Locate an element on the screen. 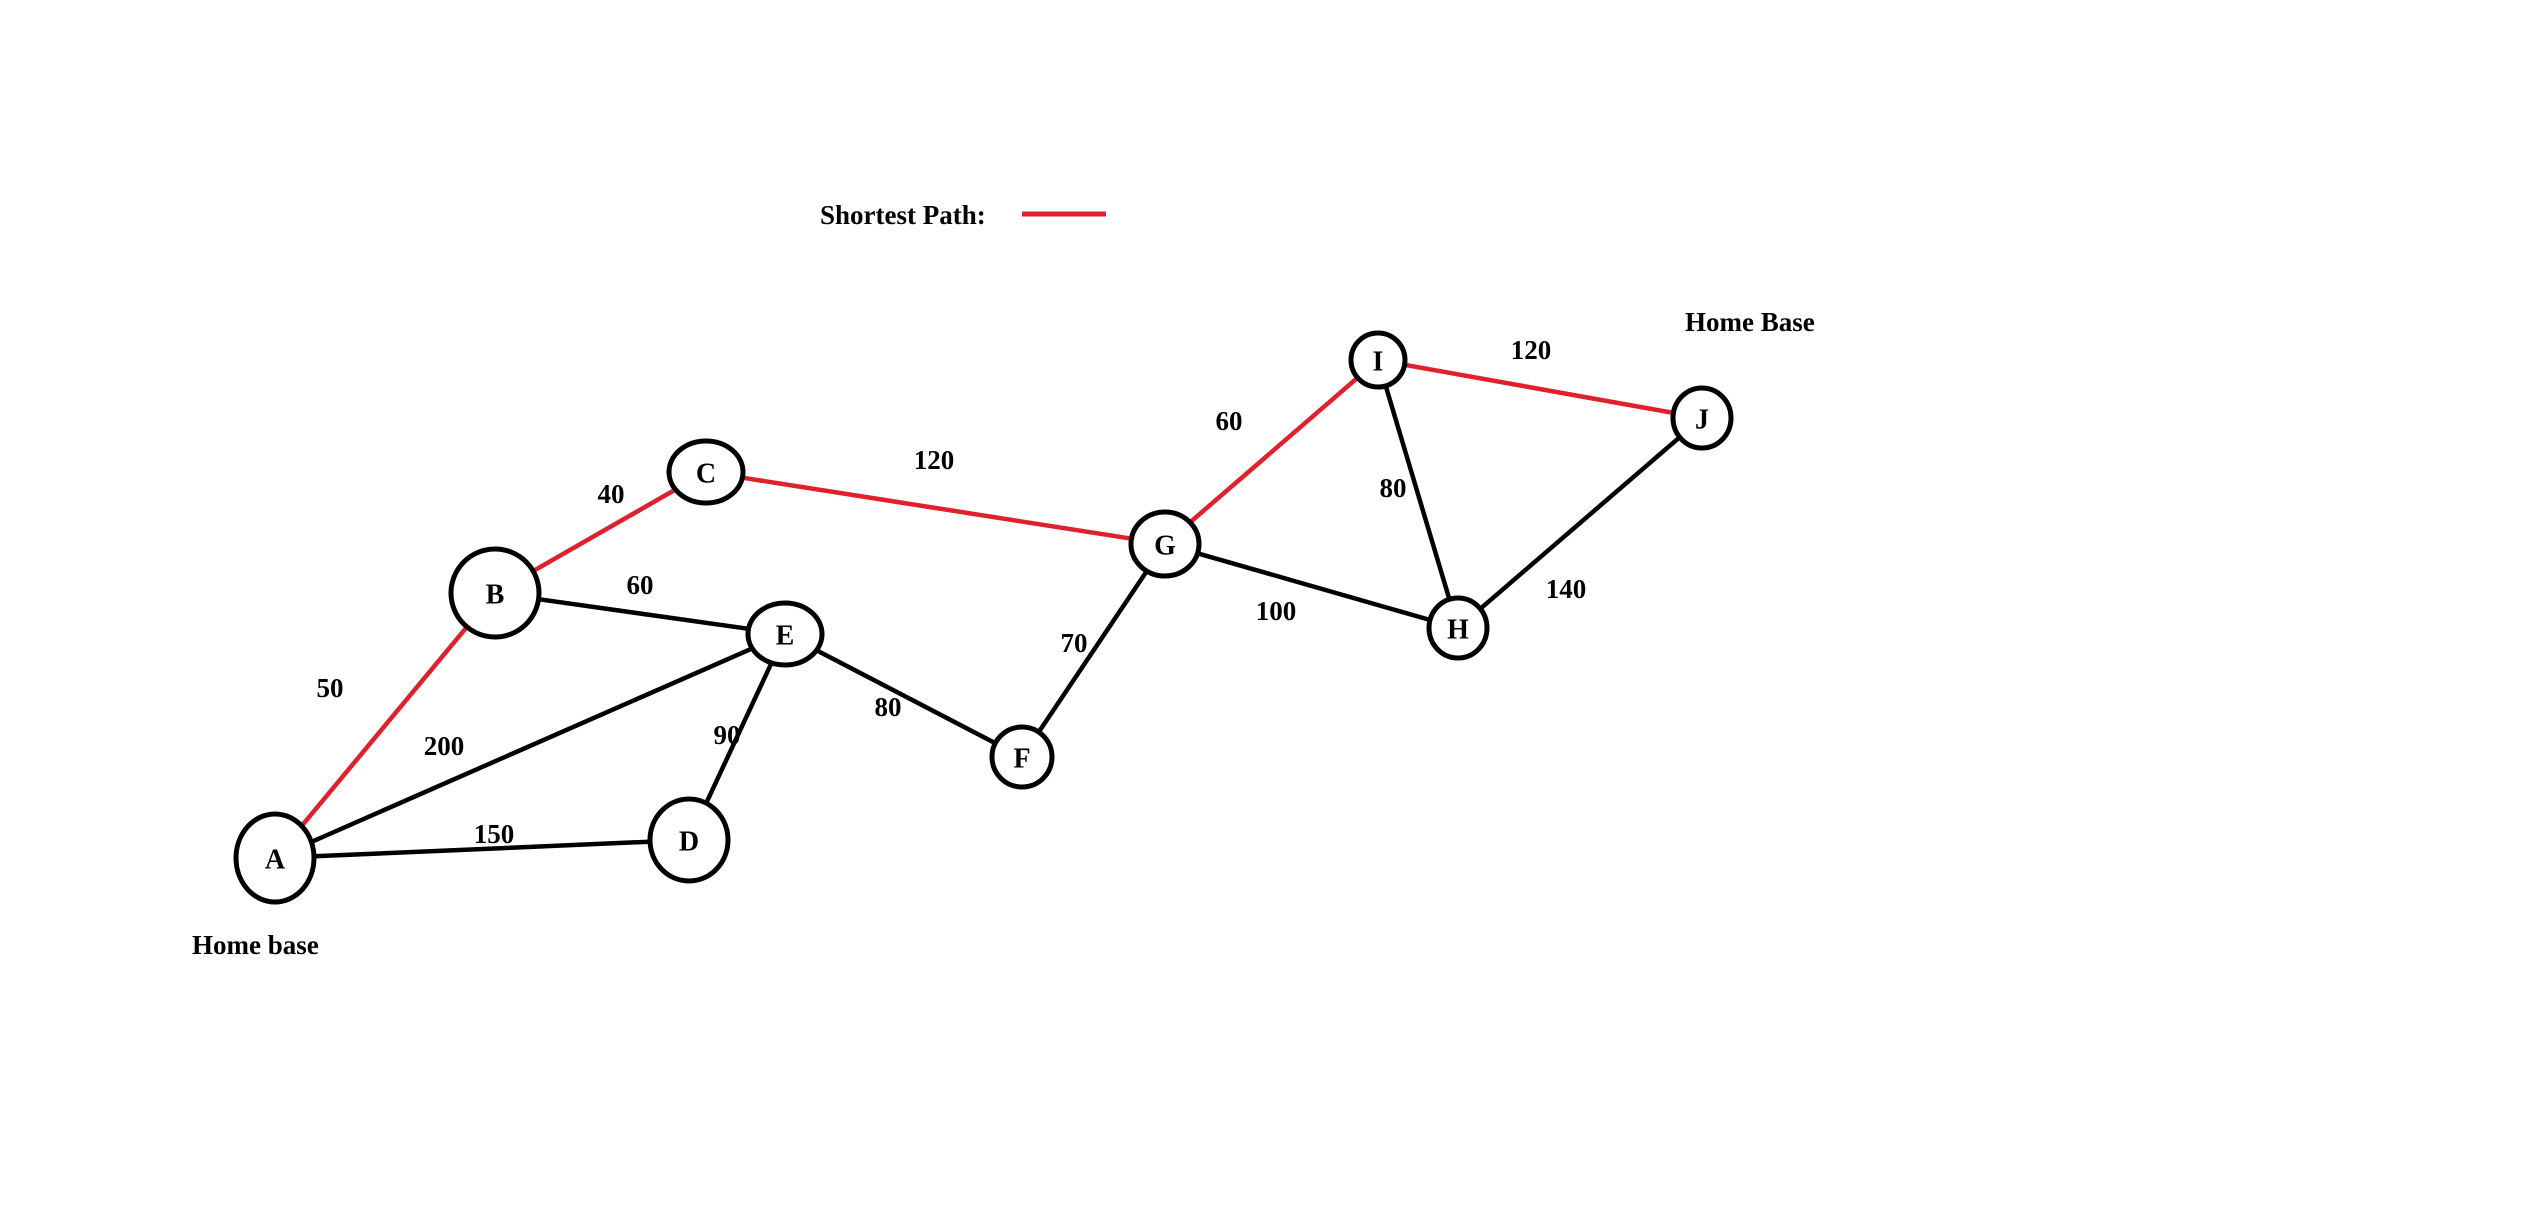 The width and height of the screenshot is (2544, 1221). node-circle-h is located at coordinates (1458, 628).